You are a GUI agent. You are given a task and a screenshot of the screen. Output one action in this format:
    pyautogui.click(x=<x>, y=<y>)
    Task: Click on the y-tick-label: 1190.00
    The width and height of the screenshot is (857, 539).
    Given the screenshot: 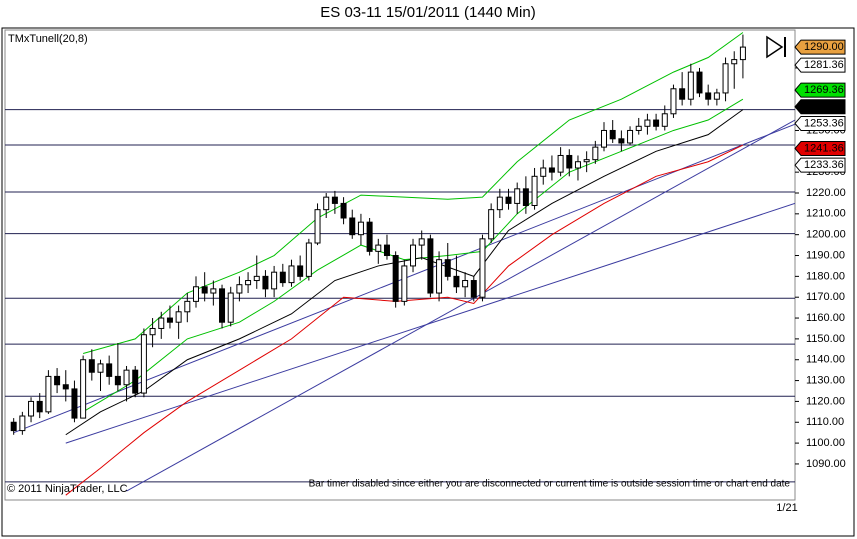 What is the action you would take?
    pyautogui.click(x=825, y=255)
    